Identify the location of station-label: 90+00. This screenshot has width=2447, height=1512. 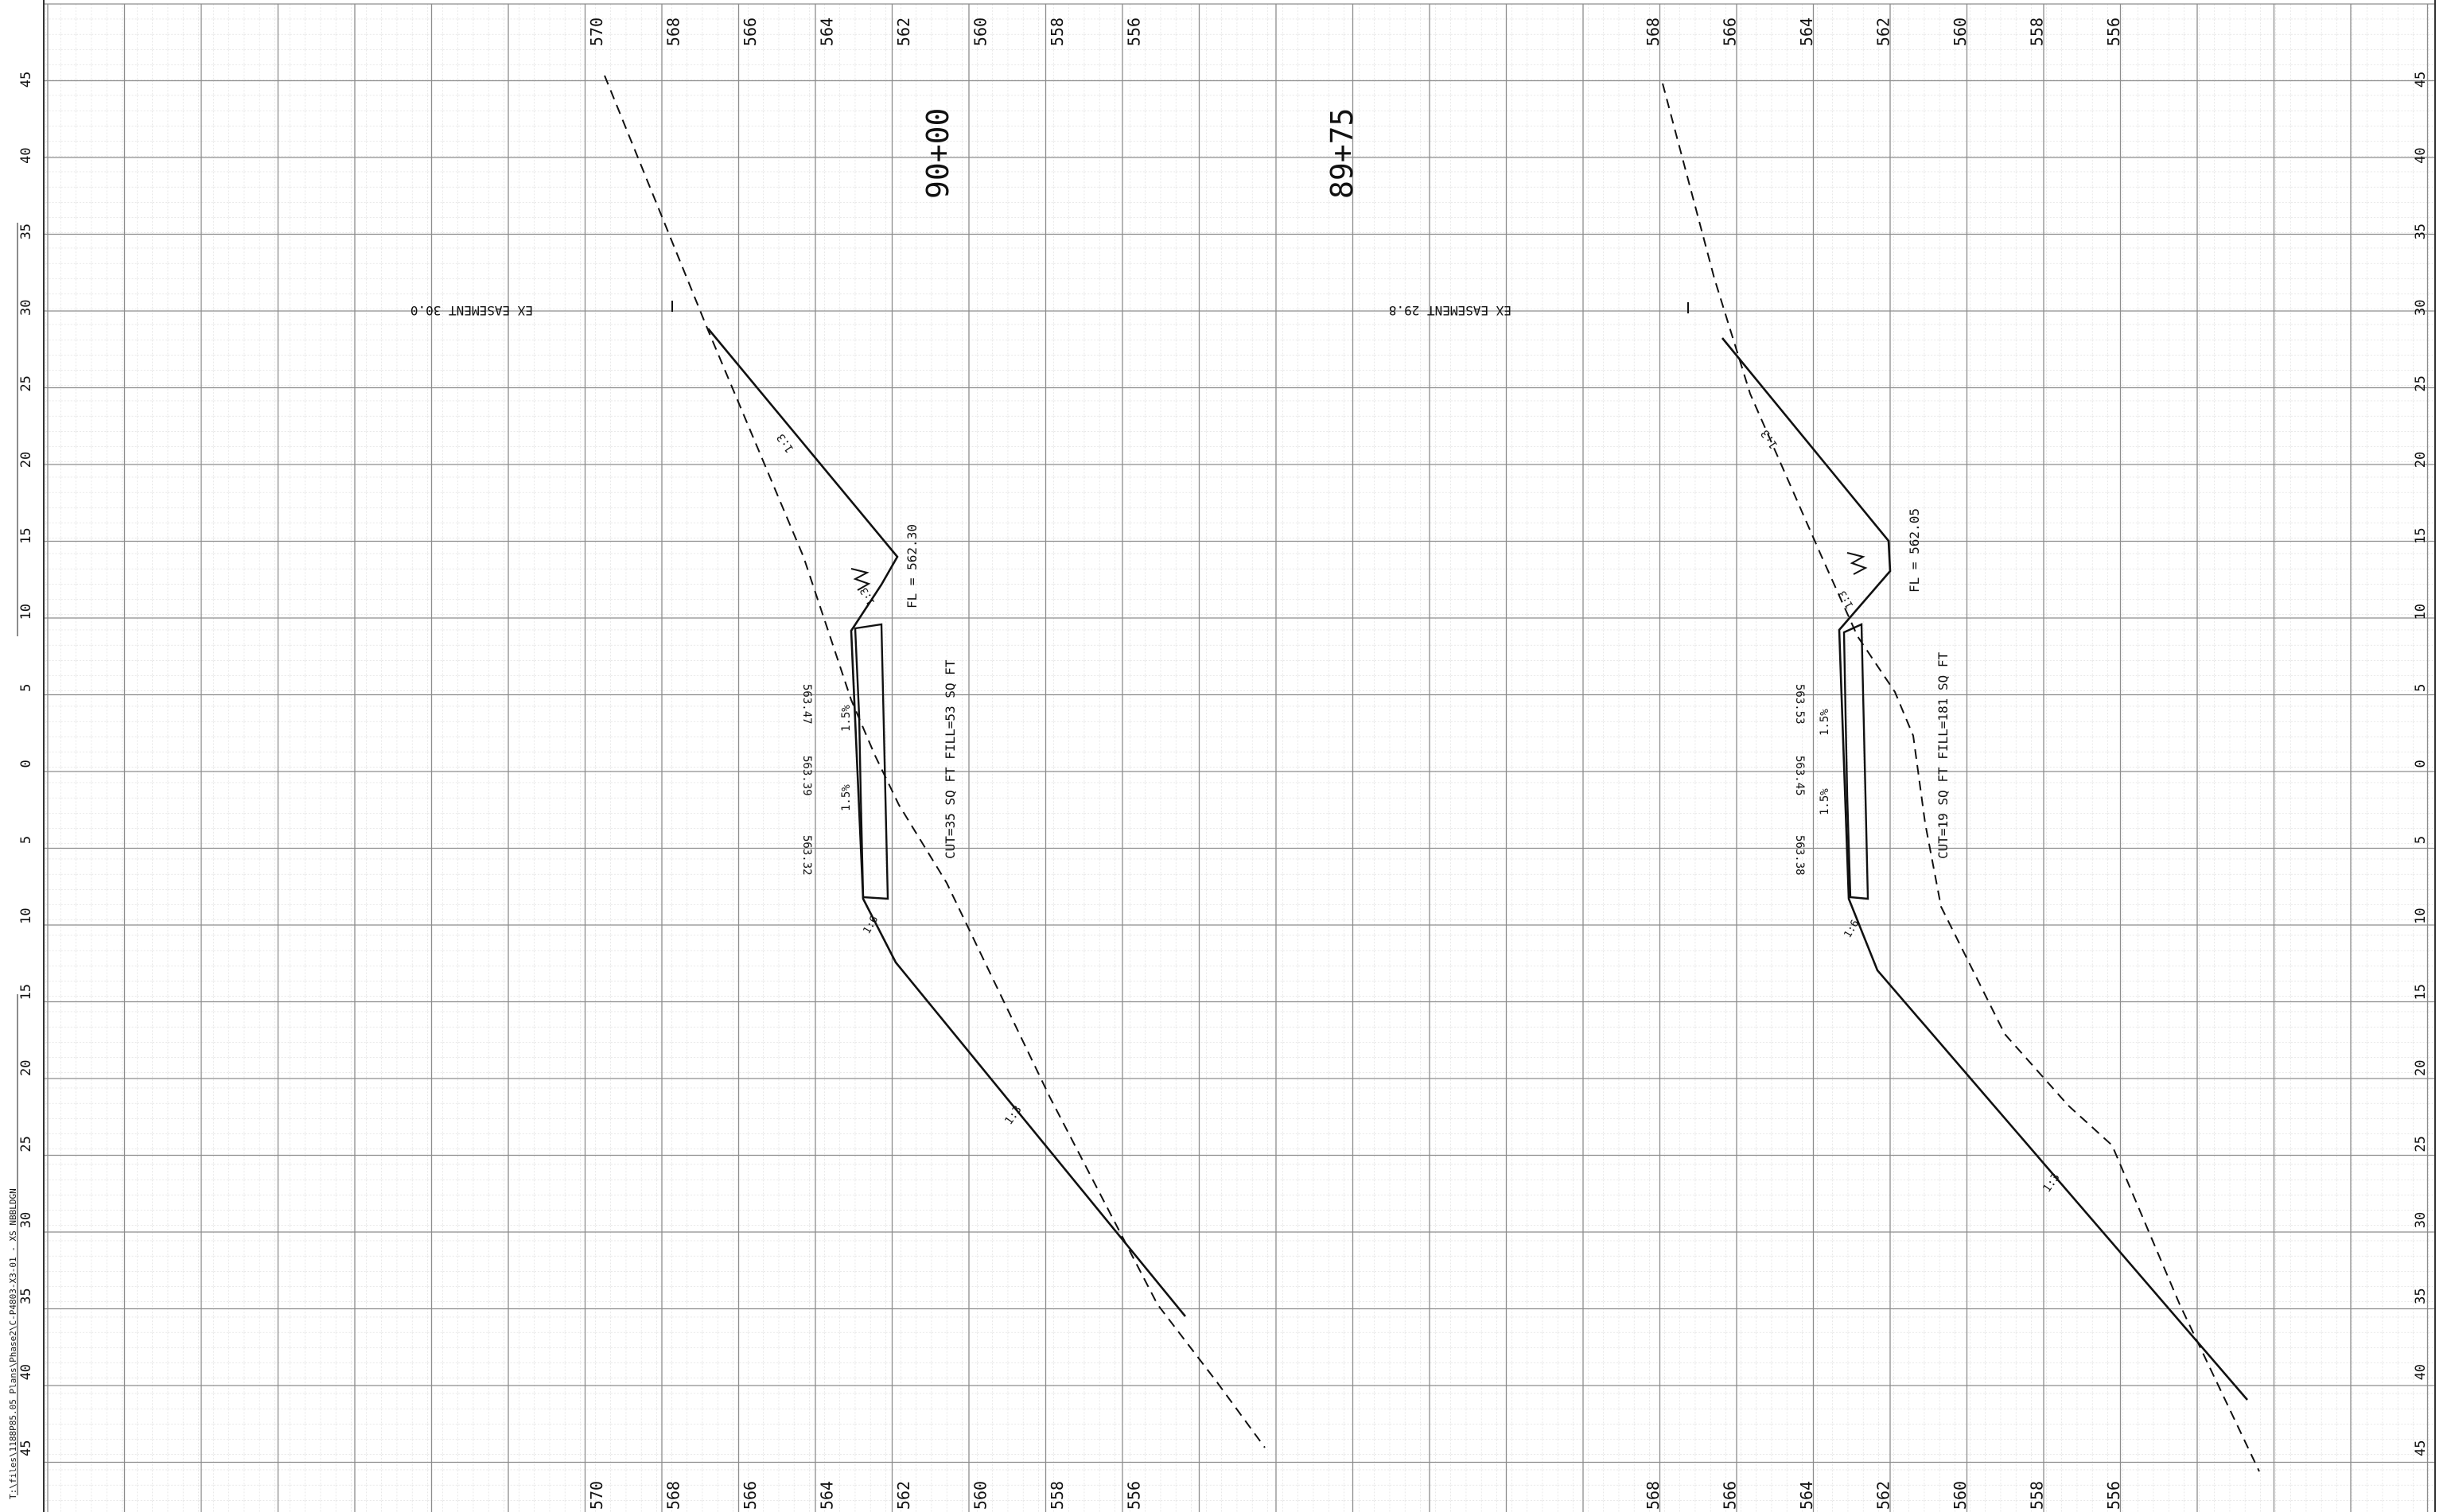
(937, 153).